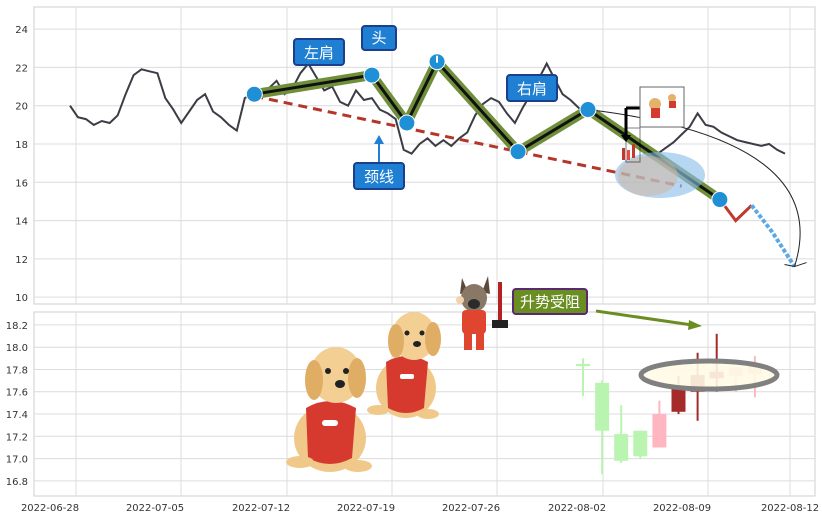 This screenshot has width=822, height=520. What do you see at coordinates (379, 177) in the screenshot?
I see `neckline-text: 颈线` at bounding box center [379, 177].